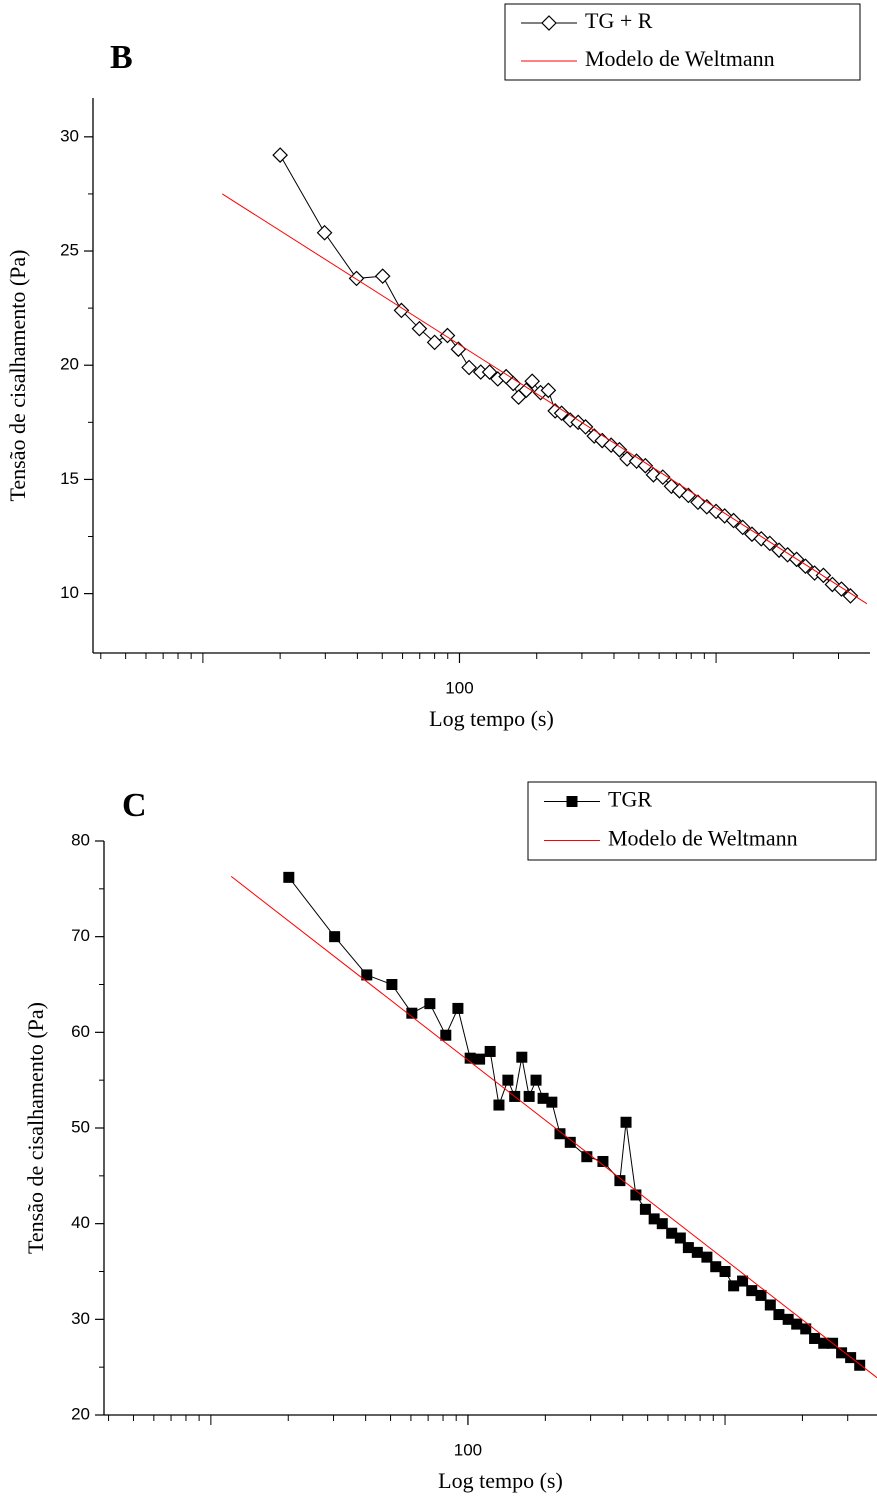 This screenshot has height=1501, width=877. What do you see at coordinates (80, 1222) in the screenshot?
I see `y-tick-label: 40` at bounding box center [80, 1222].